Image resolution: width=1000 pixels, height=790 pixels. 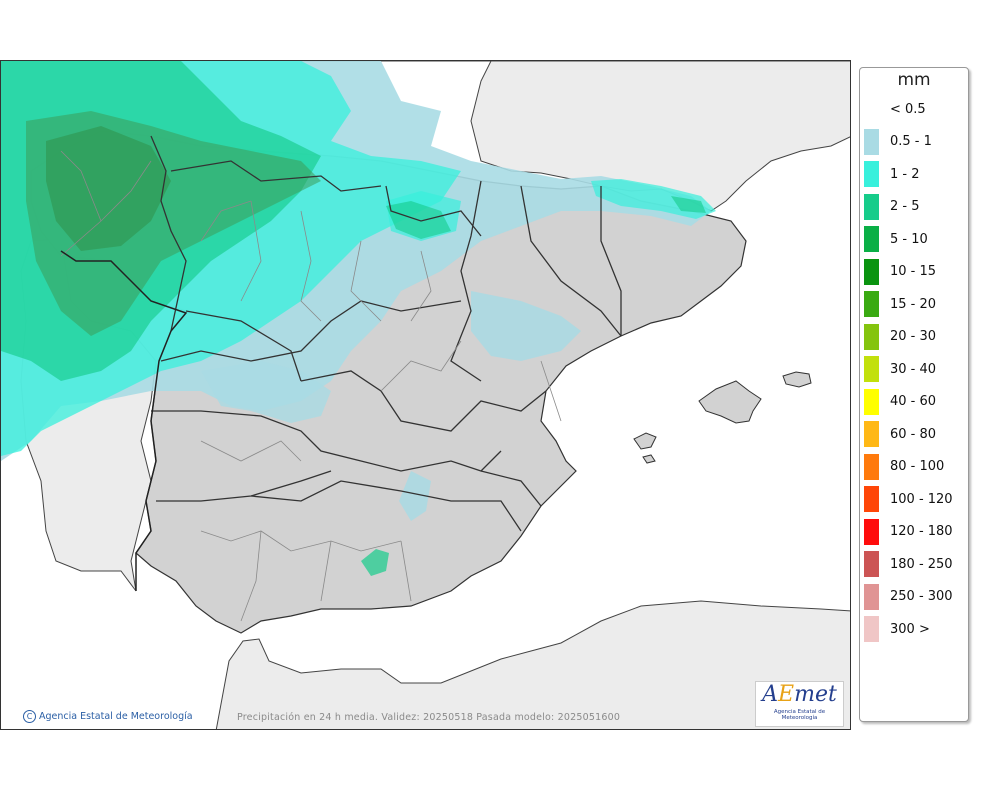 I want to click on legend-item: 300 >, so click(x=897, y=629).